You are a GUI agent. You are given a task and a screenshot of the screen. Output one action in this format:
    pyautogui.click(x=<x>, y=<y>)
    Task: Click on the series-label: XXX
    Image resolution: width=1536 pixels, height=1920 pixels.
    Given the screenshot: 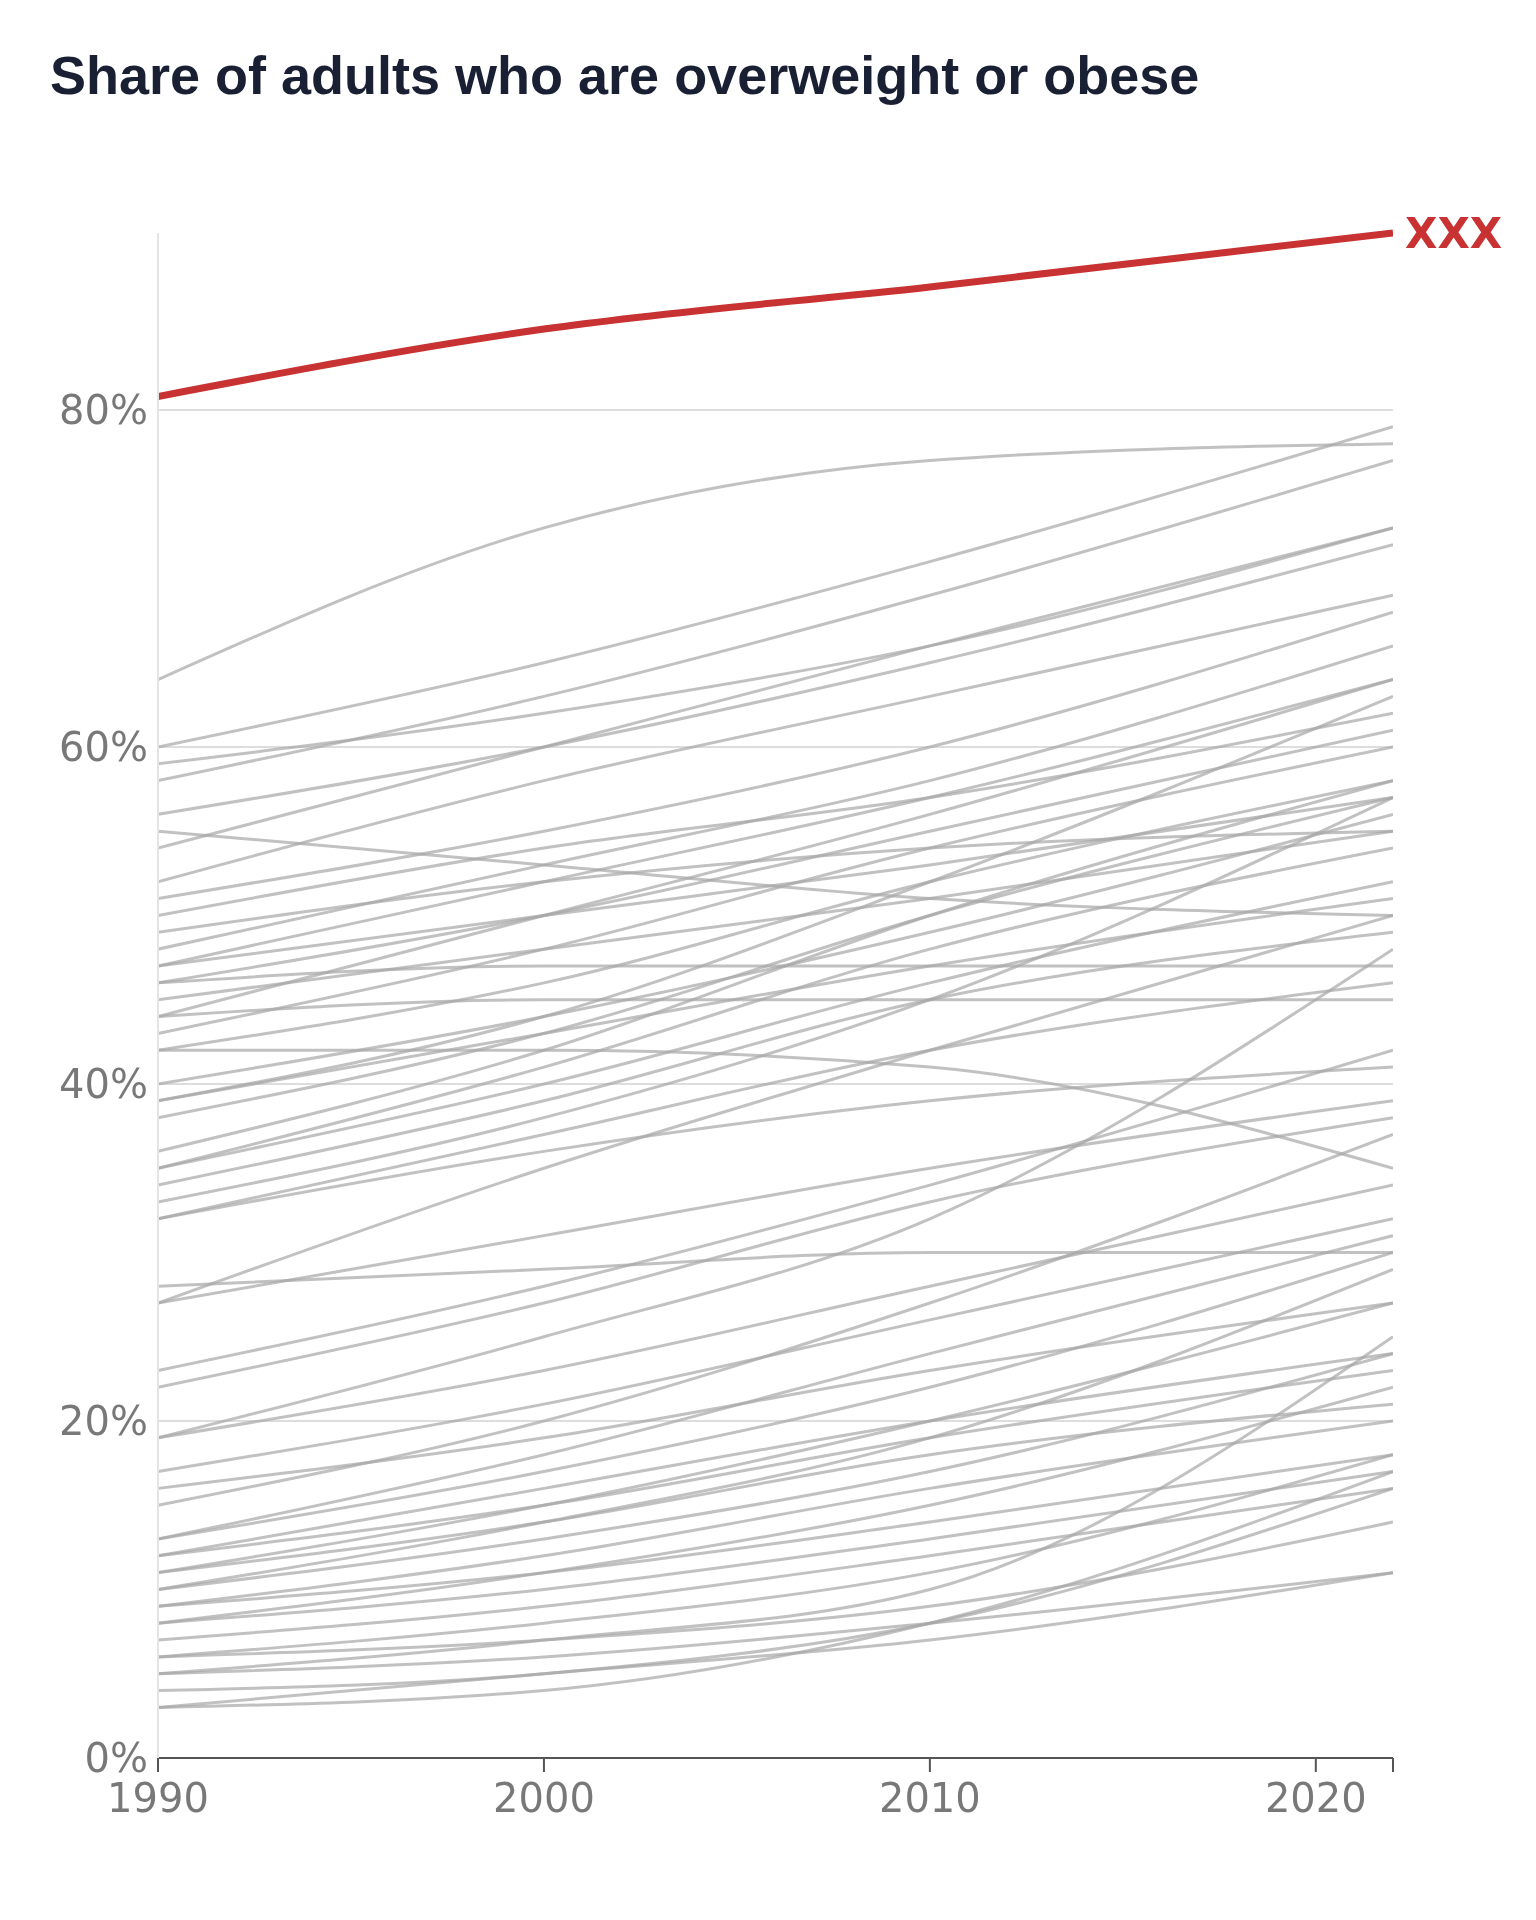 What is the action you would take?
    pyautogui.click(x=1454, y=233)
    